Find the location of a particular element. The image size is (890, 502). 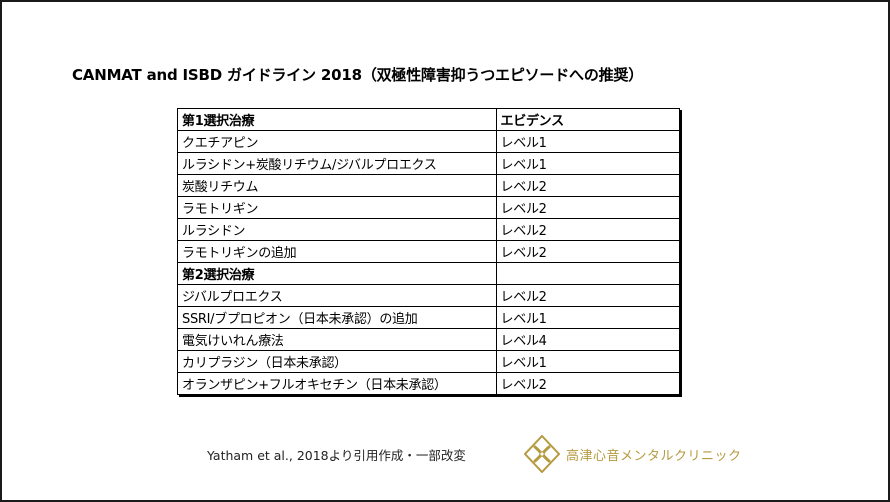

table-cell-treatment: クエチアピン is located at coordinates (337, 141).